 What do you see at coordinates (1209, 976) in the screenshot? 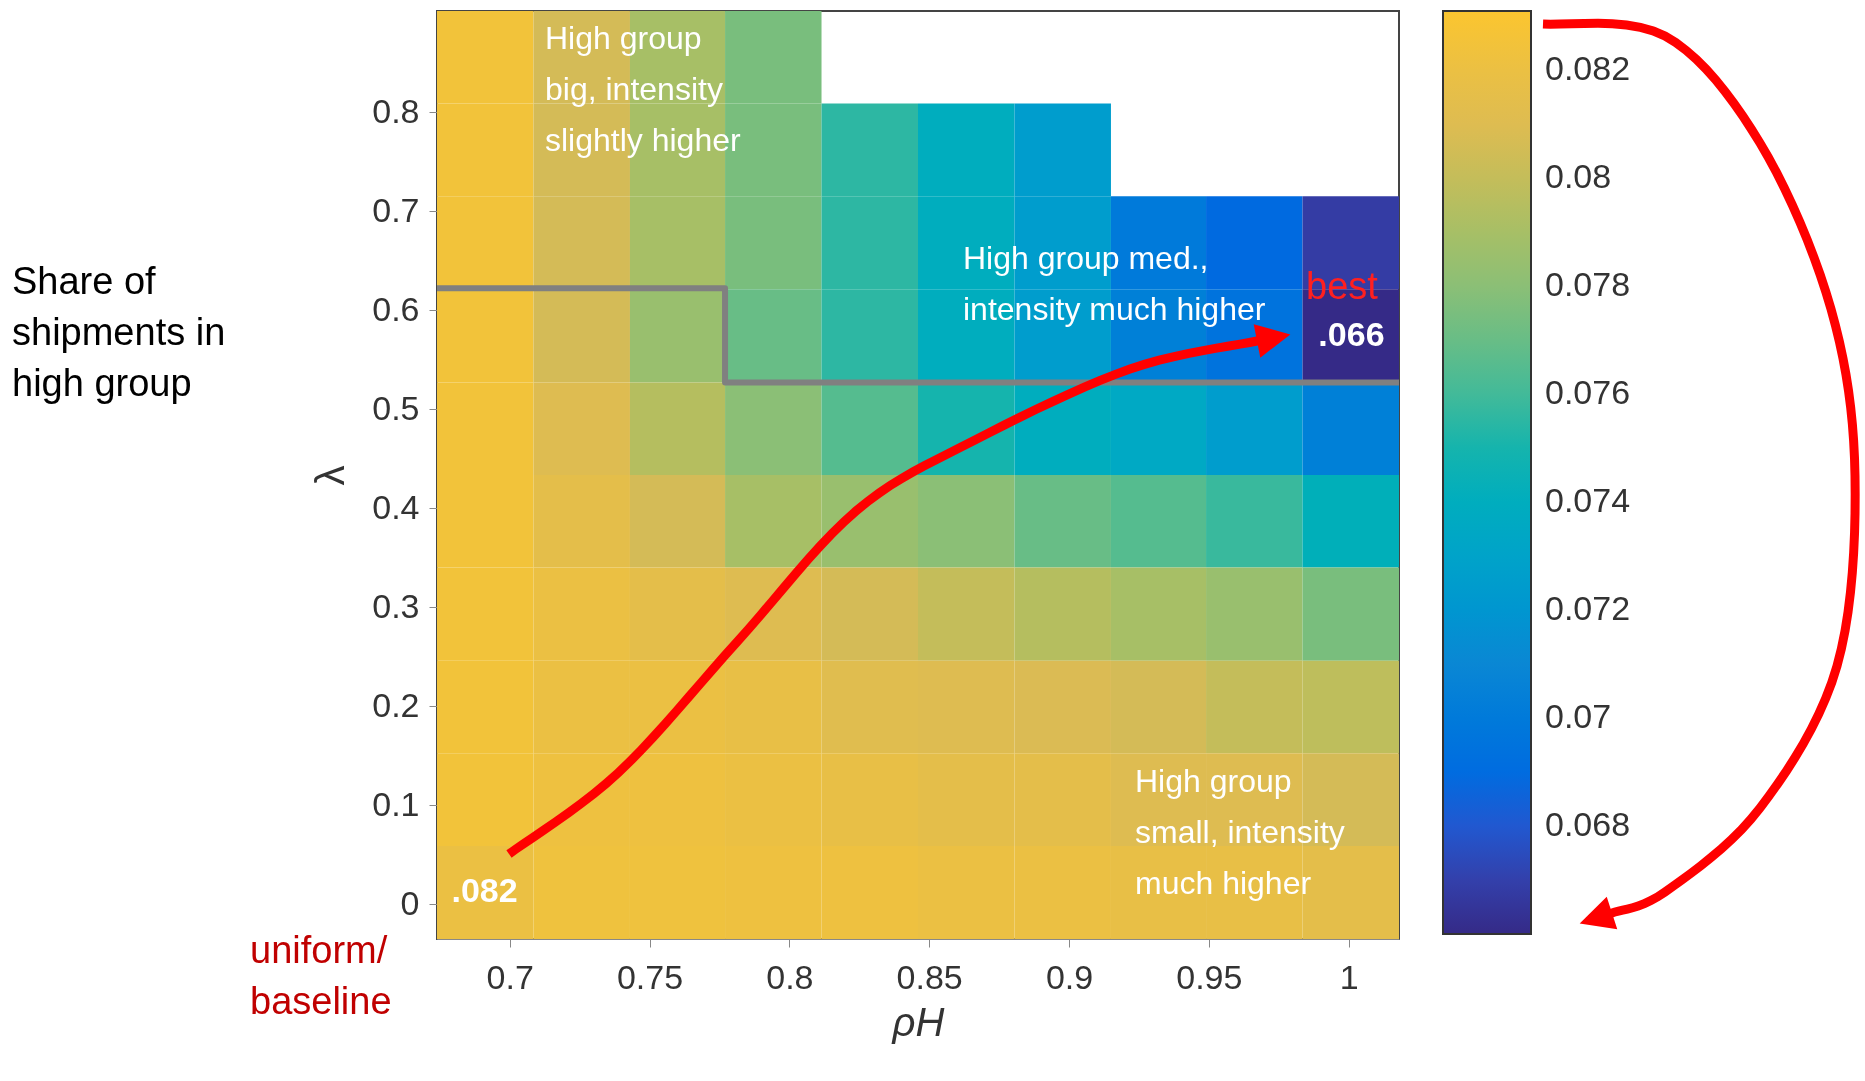
I see `x-tick-label: 0.95` at bounding box center [1209, 976].